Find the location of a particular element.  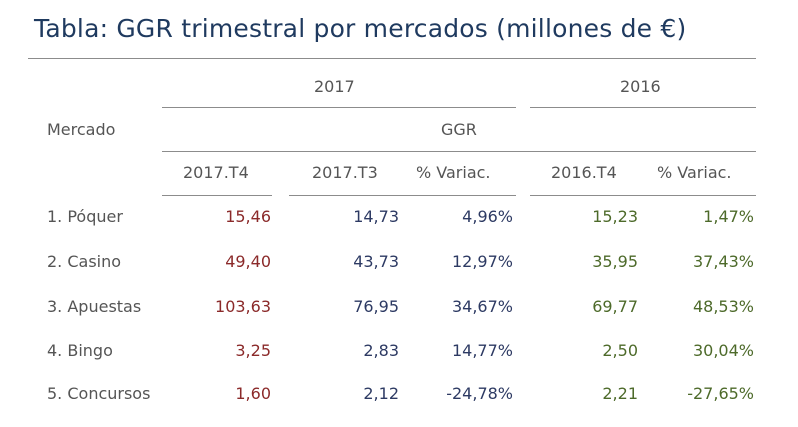

header-year-2017: 2017 is located at coordinates (334, 86).